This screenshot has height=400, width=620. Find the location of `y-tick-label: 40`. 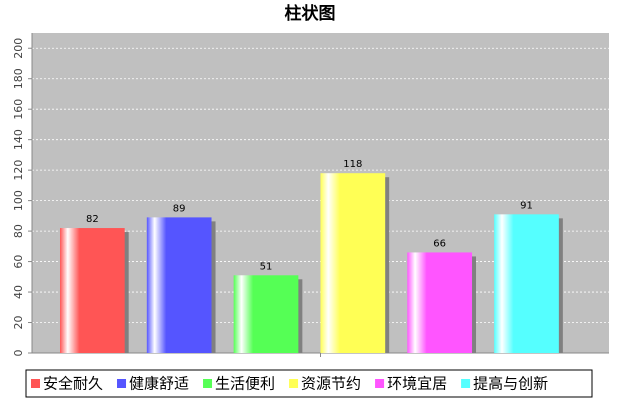

y-tick-label: 40 is located at coordinates (18, 292).